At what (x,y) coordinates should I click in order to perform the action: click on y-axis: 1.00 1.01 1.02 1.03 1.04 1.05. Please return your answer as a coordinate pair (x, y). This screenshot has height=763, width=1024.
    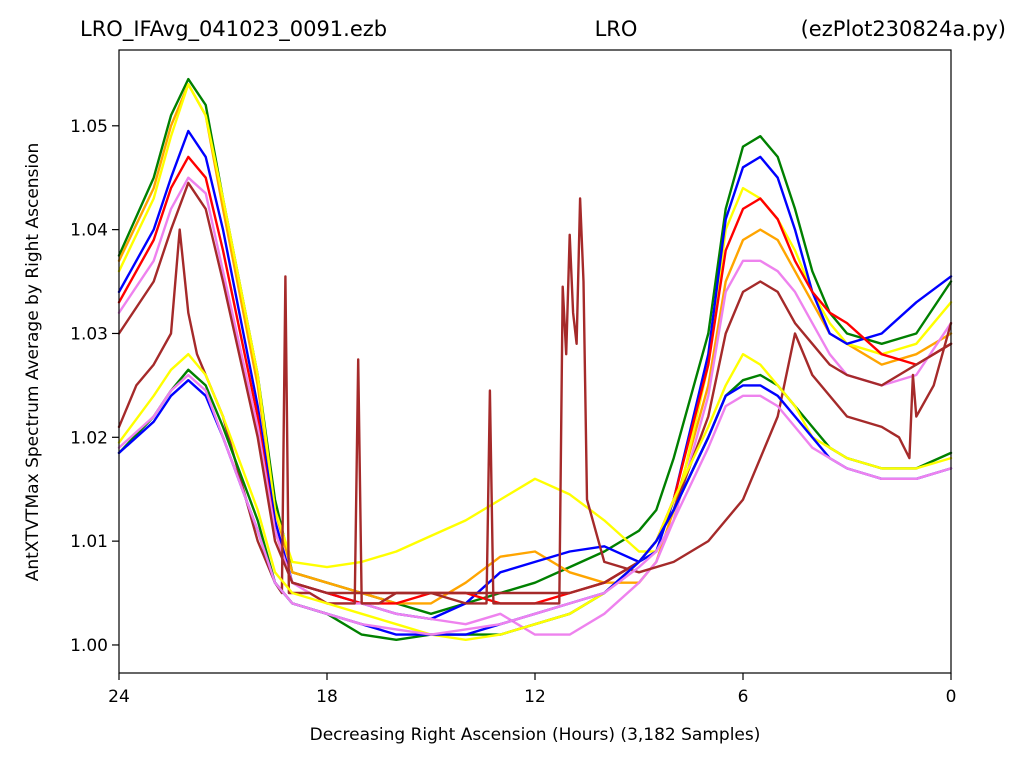
    Looking at the image, I should click on (94, 386).